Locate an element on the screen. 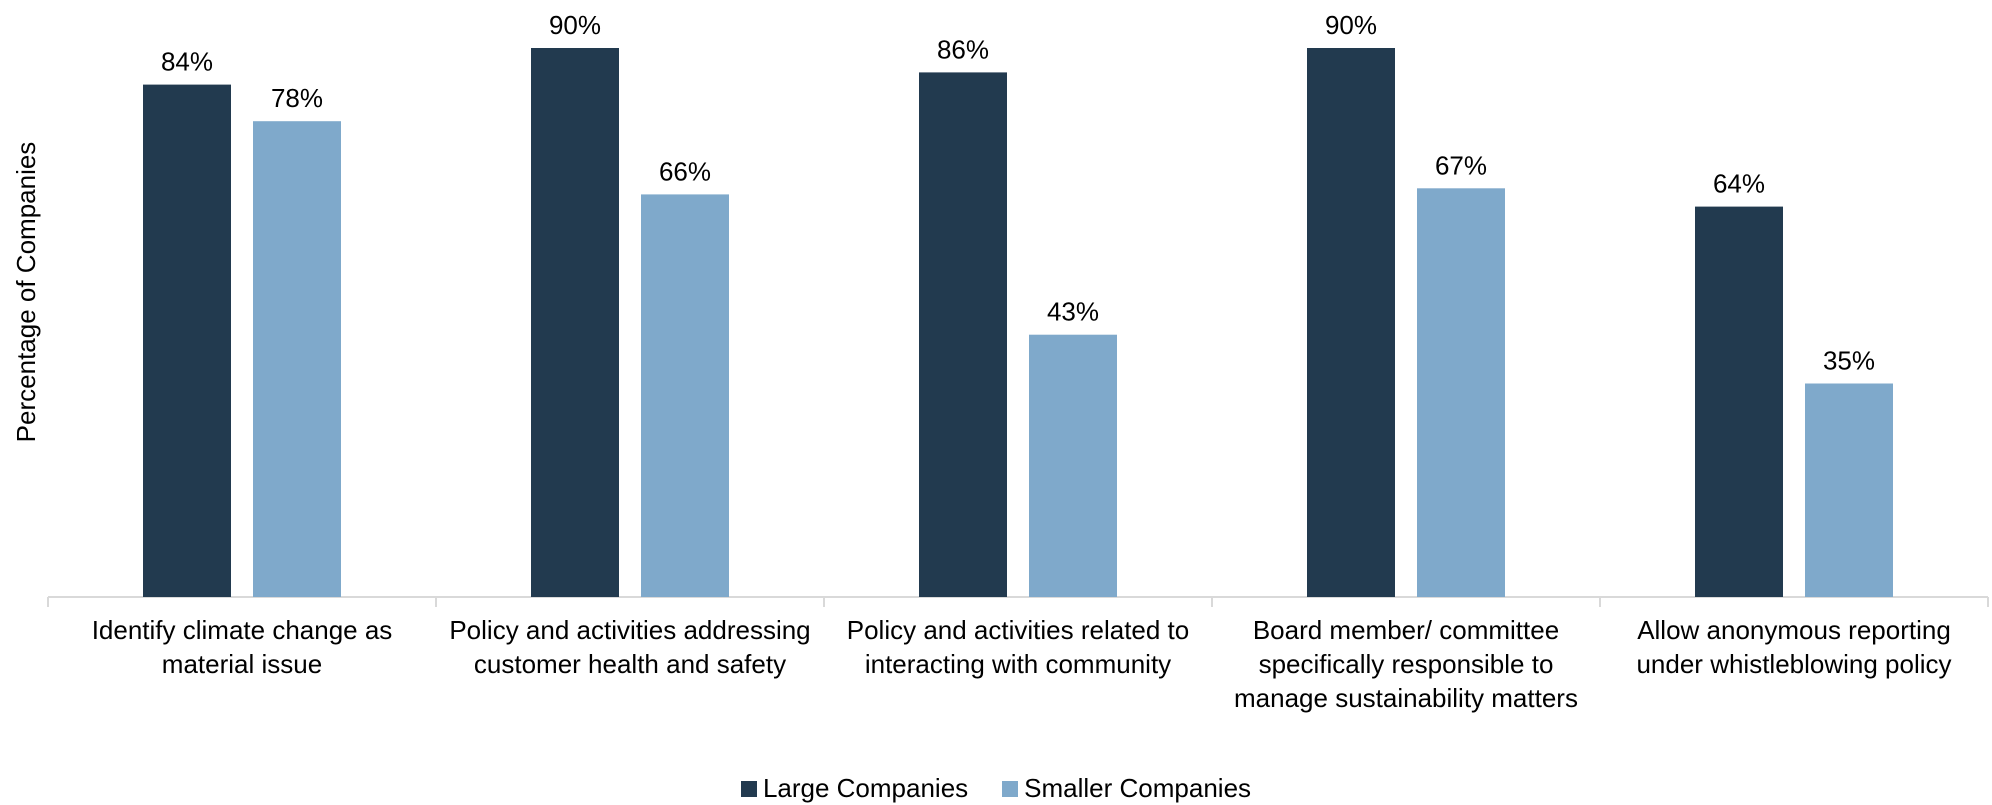 The width and height of the screenshot is (1992, 805). data-label: 43% is located at coordinates (1073, 312).